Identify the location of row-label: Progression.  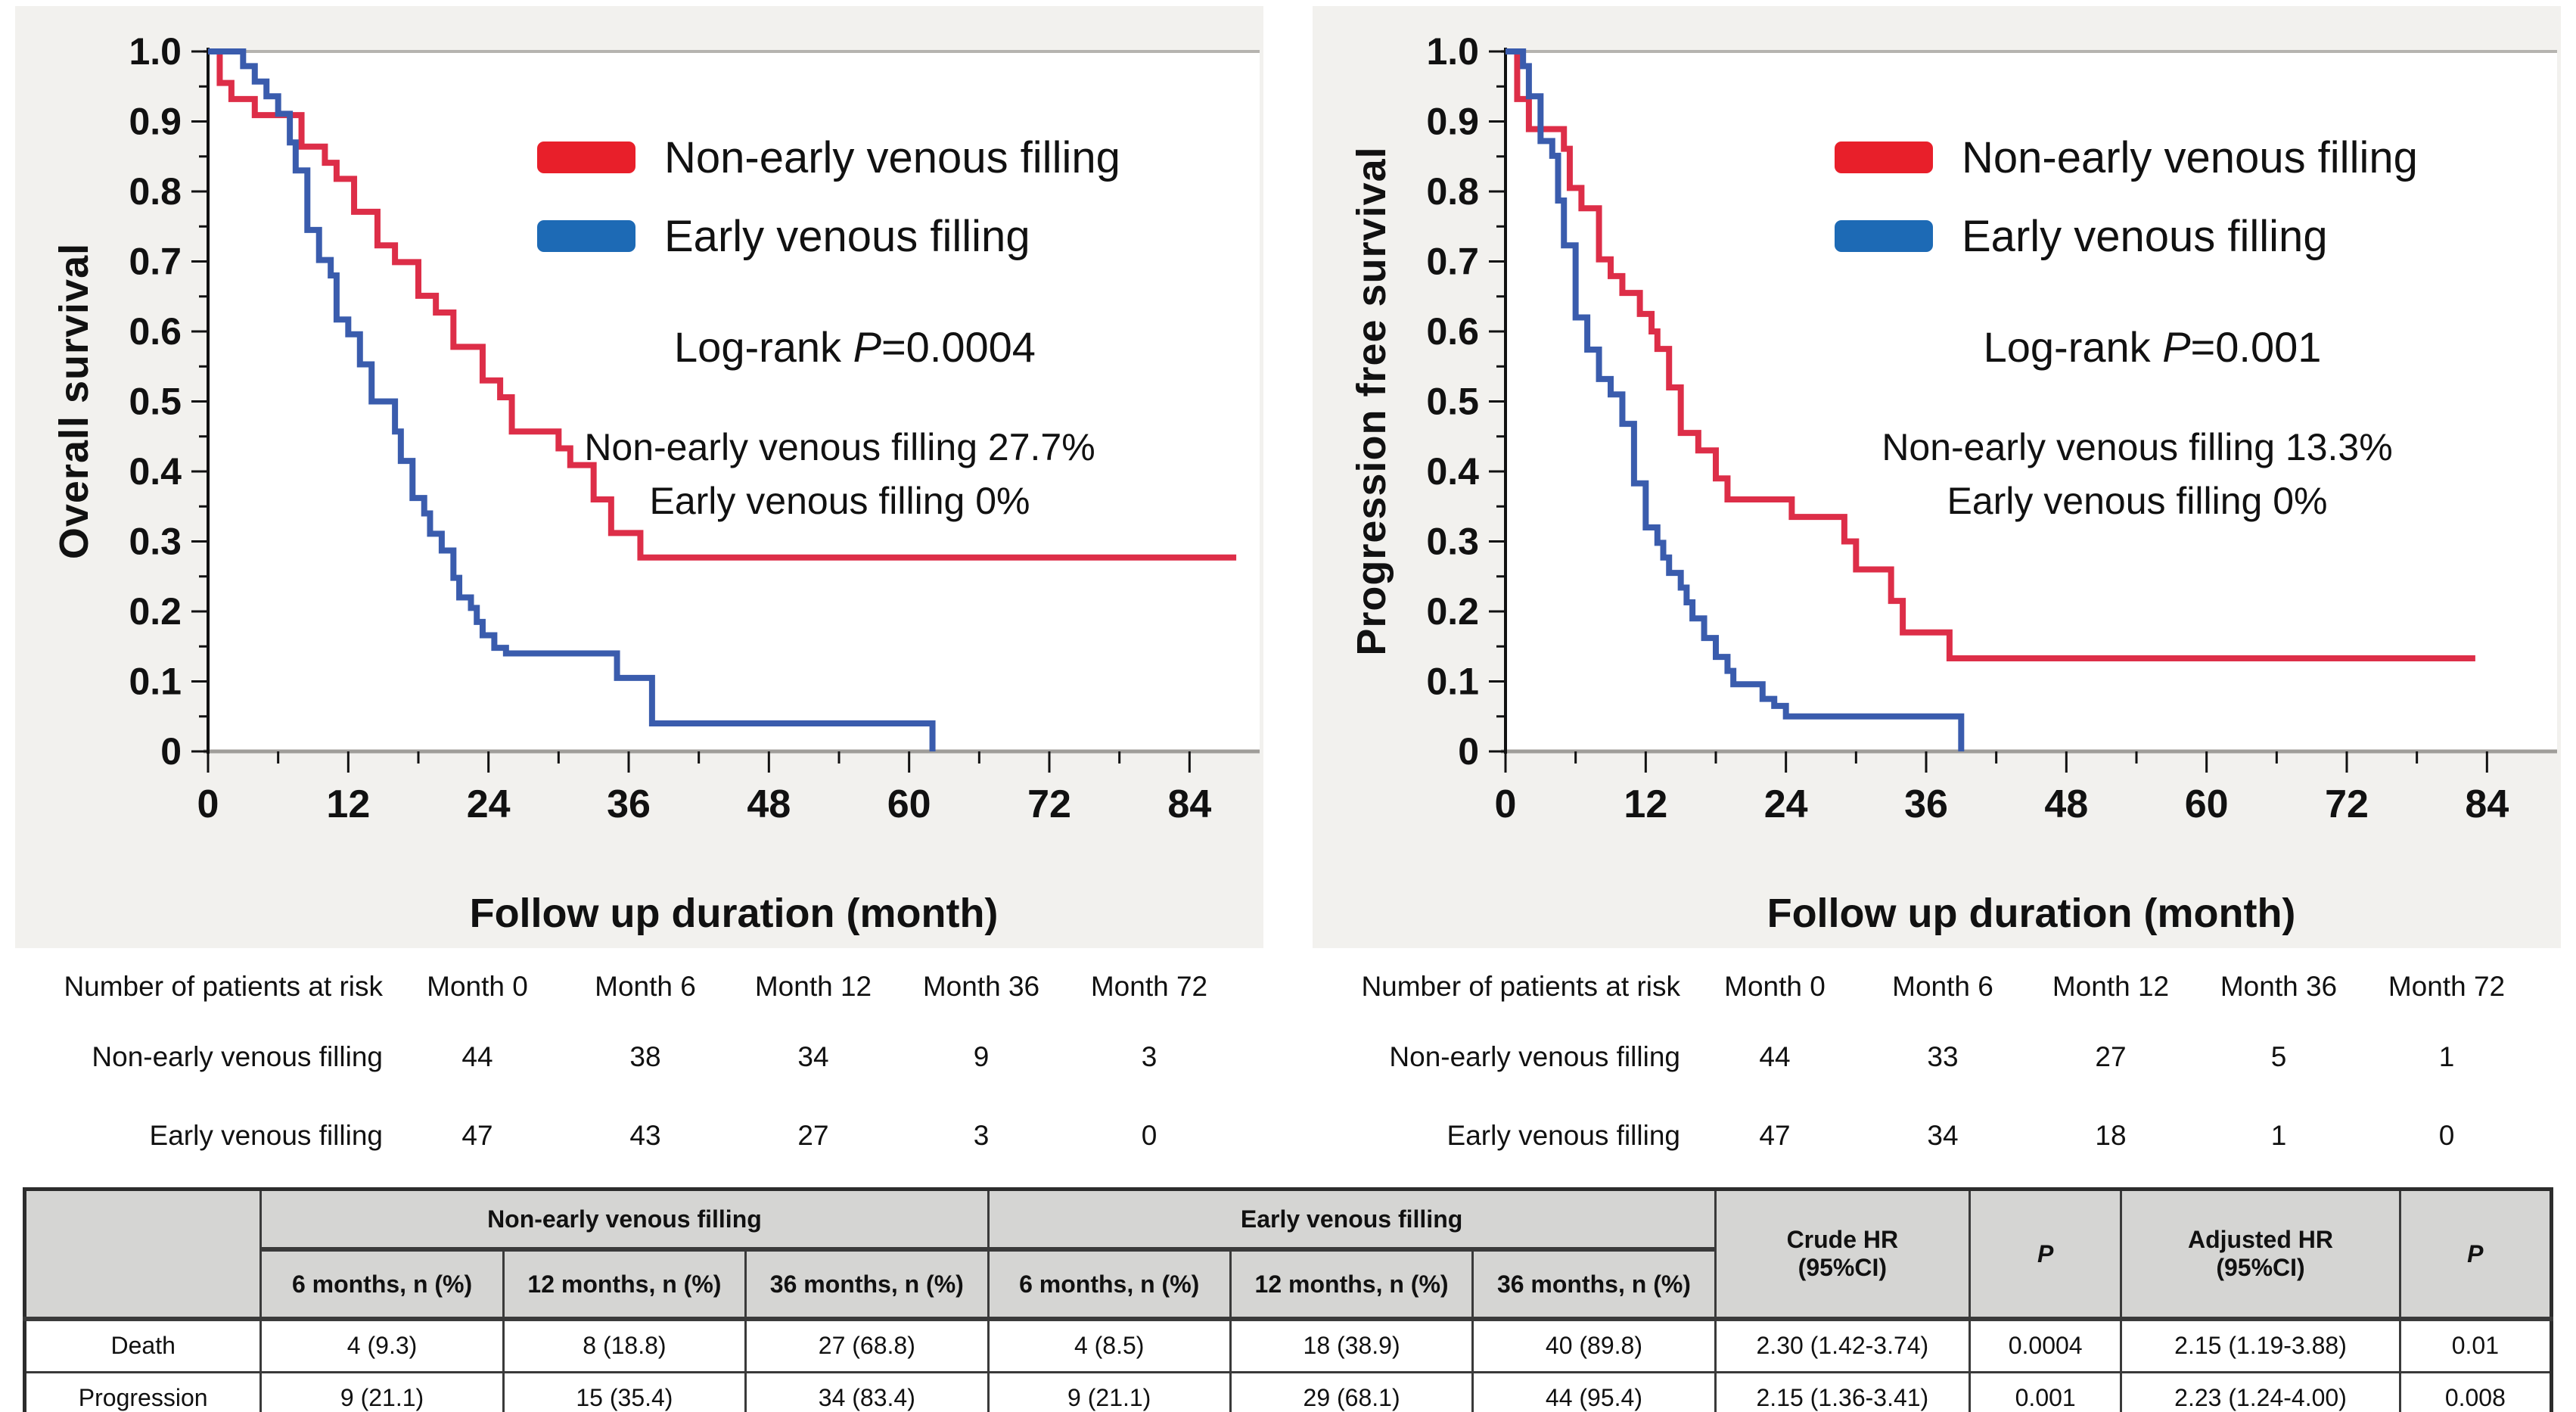
(143, 1391).